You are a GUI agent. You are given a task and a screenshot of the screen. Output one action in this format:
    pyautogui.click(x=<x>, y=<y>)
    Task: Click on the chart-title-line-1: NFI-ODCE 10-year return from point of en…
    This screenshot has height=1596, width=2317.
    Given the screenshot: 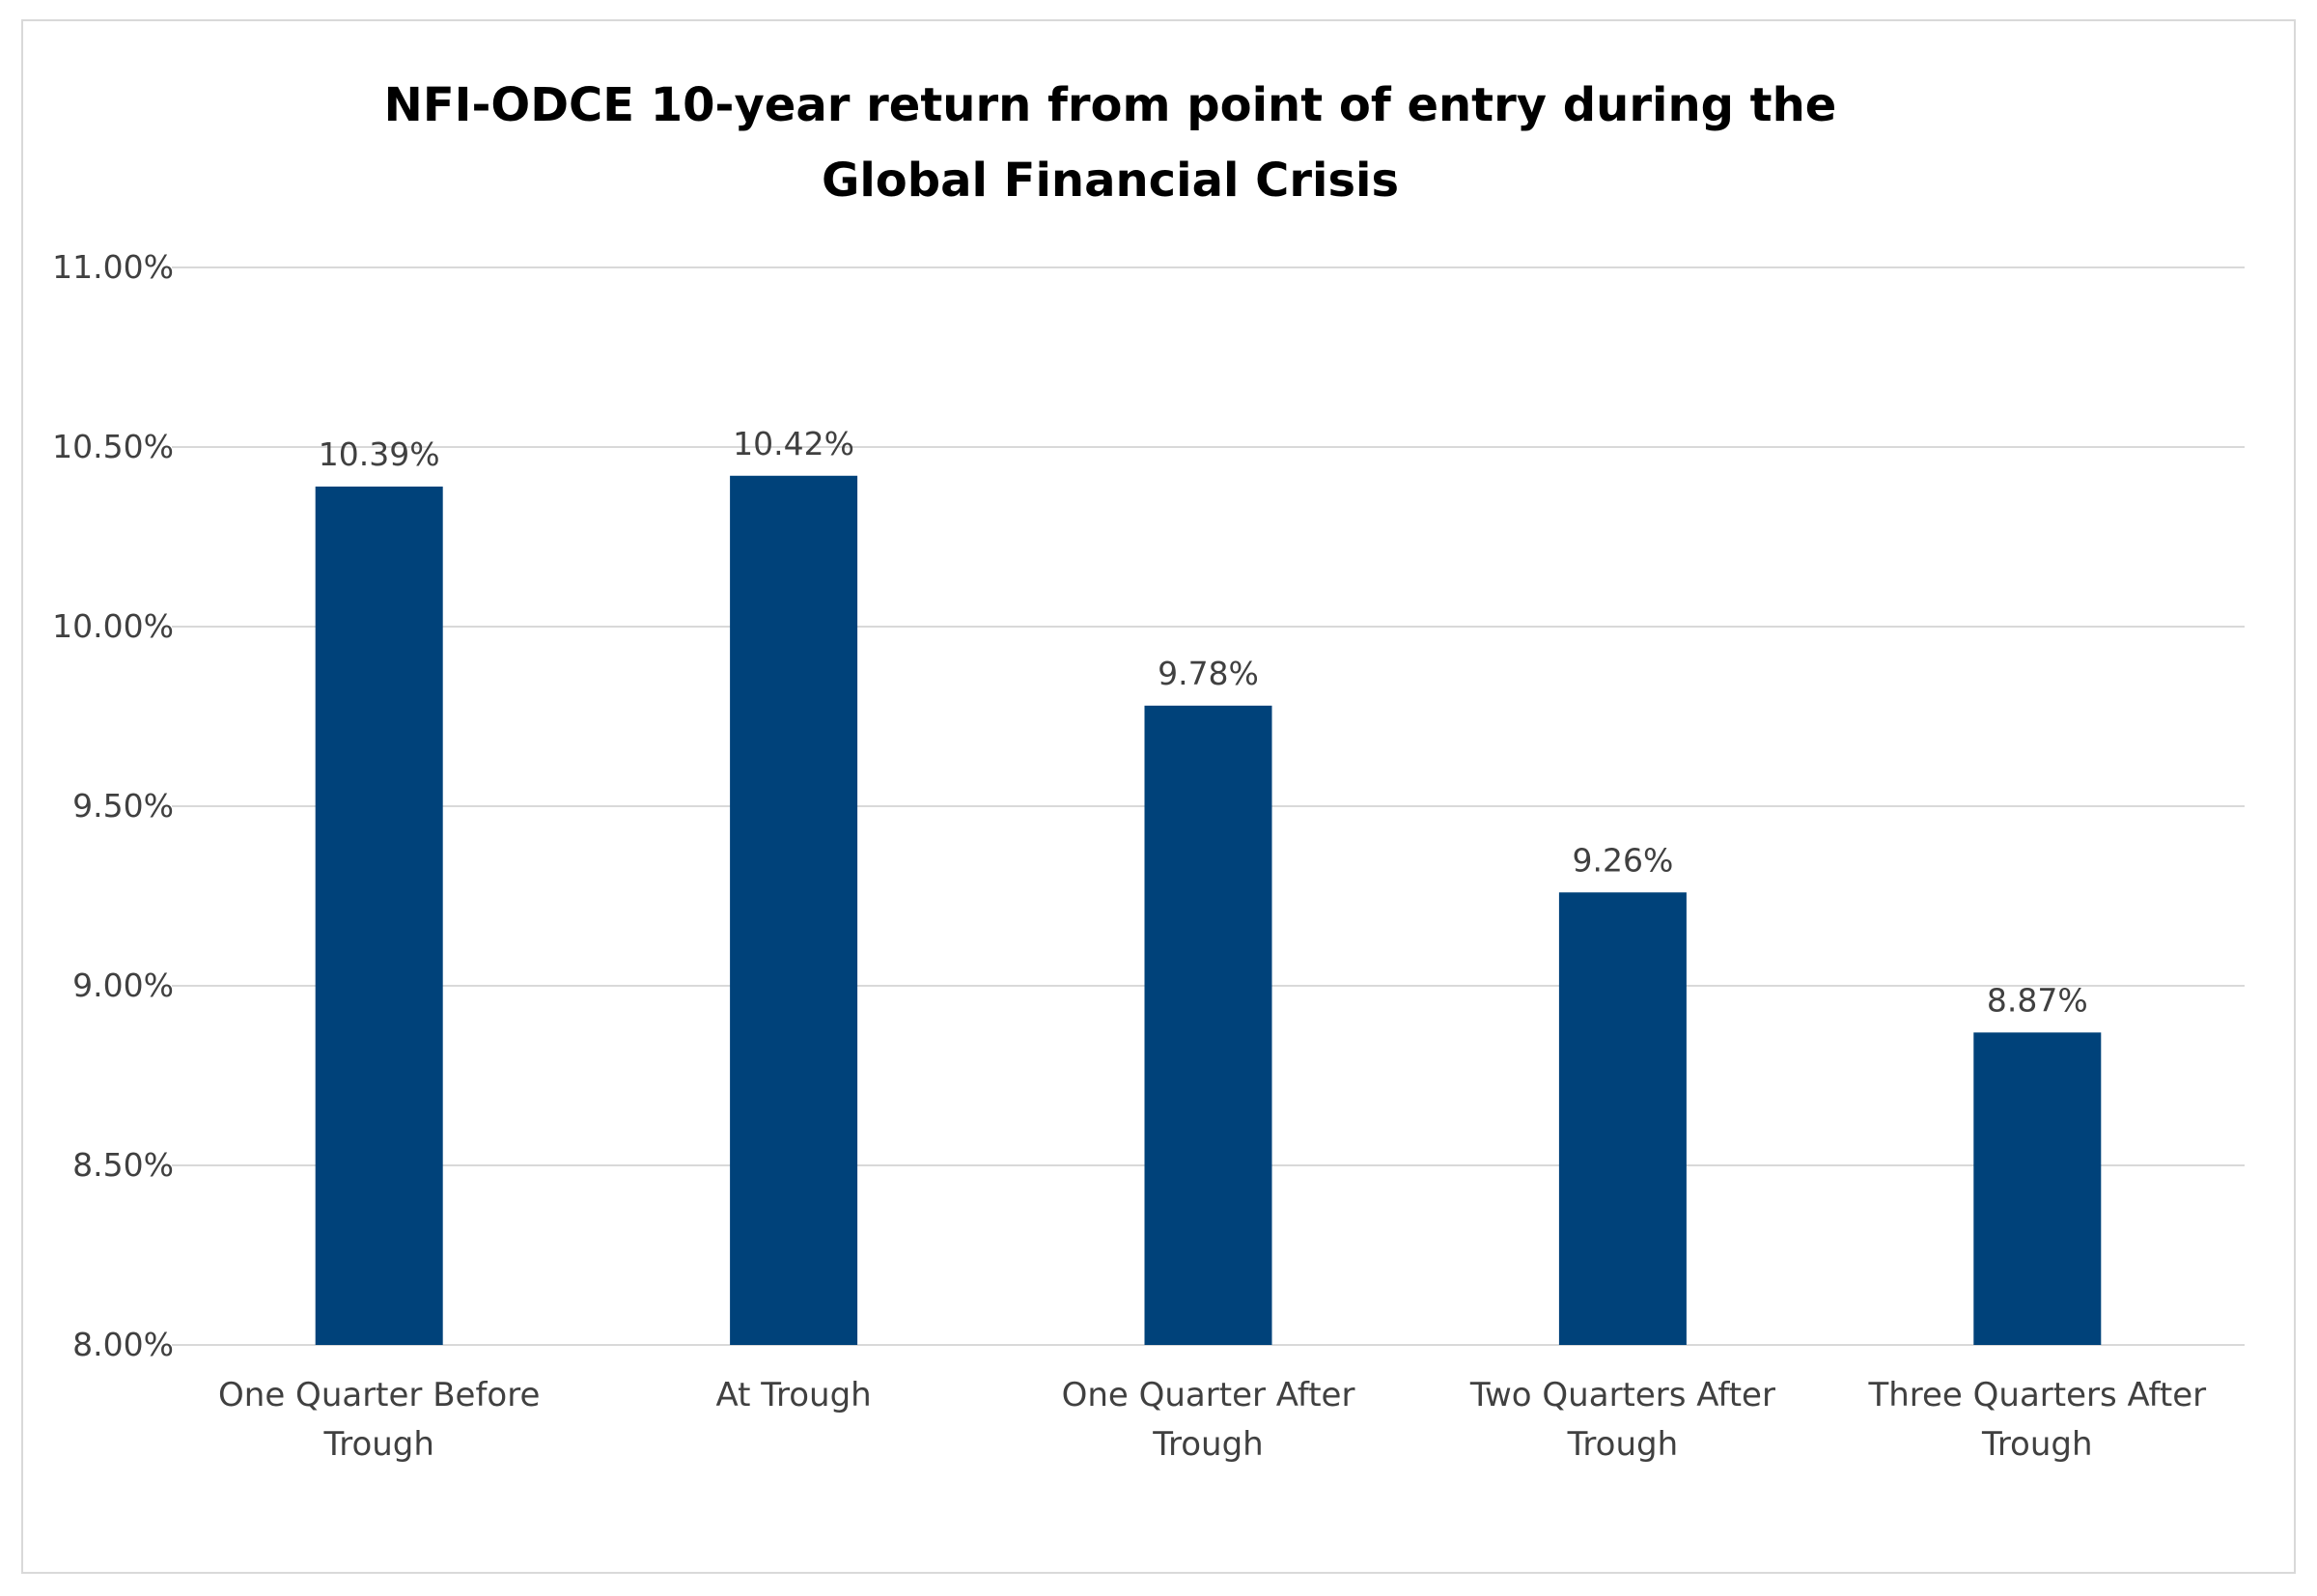 What is the action you would take?
    pyautogui.click(x=1110, y=105)
    